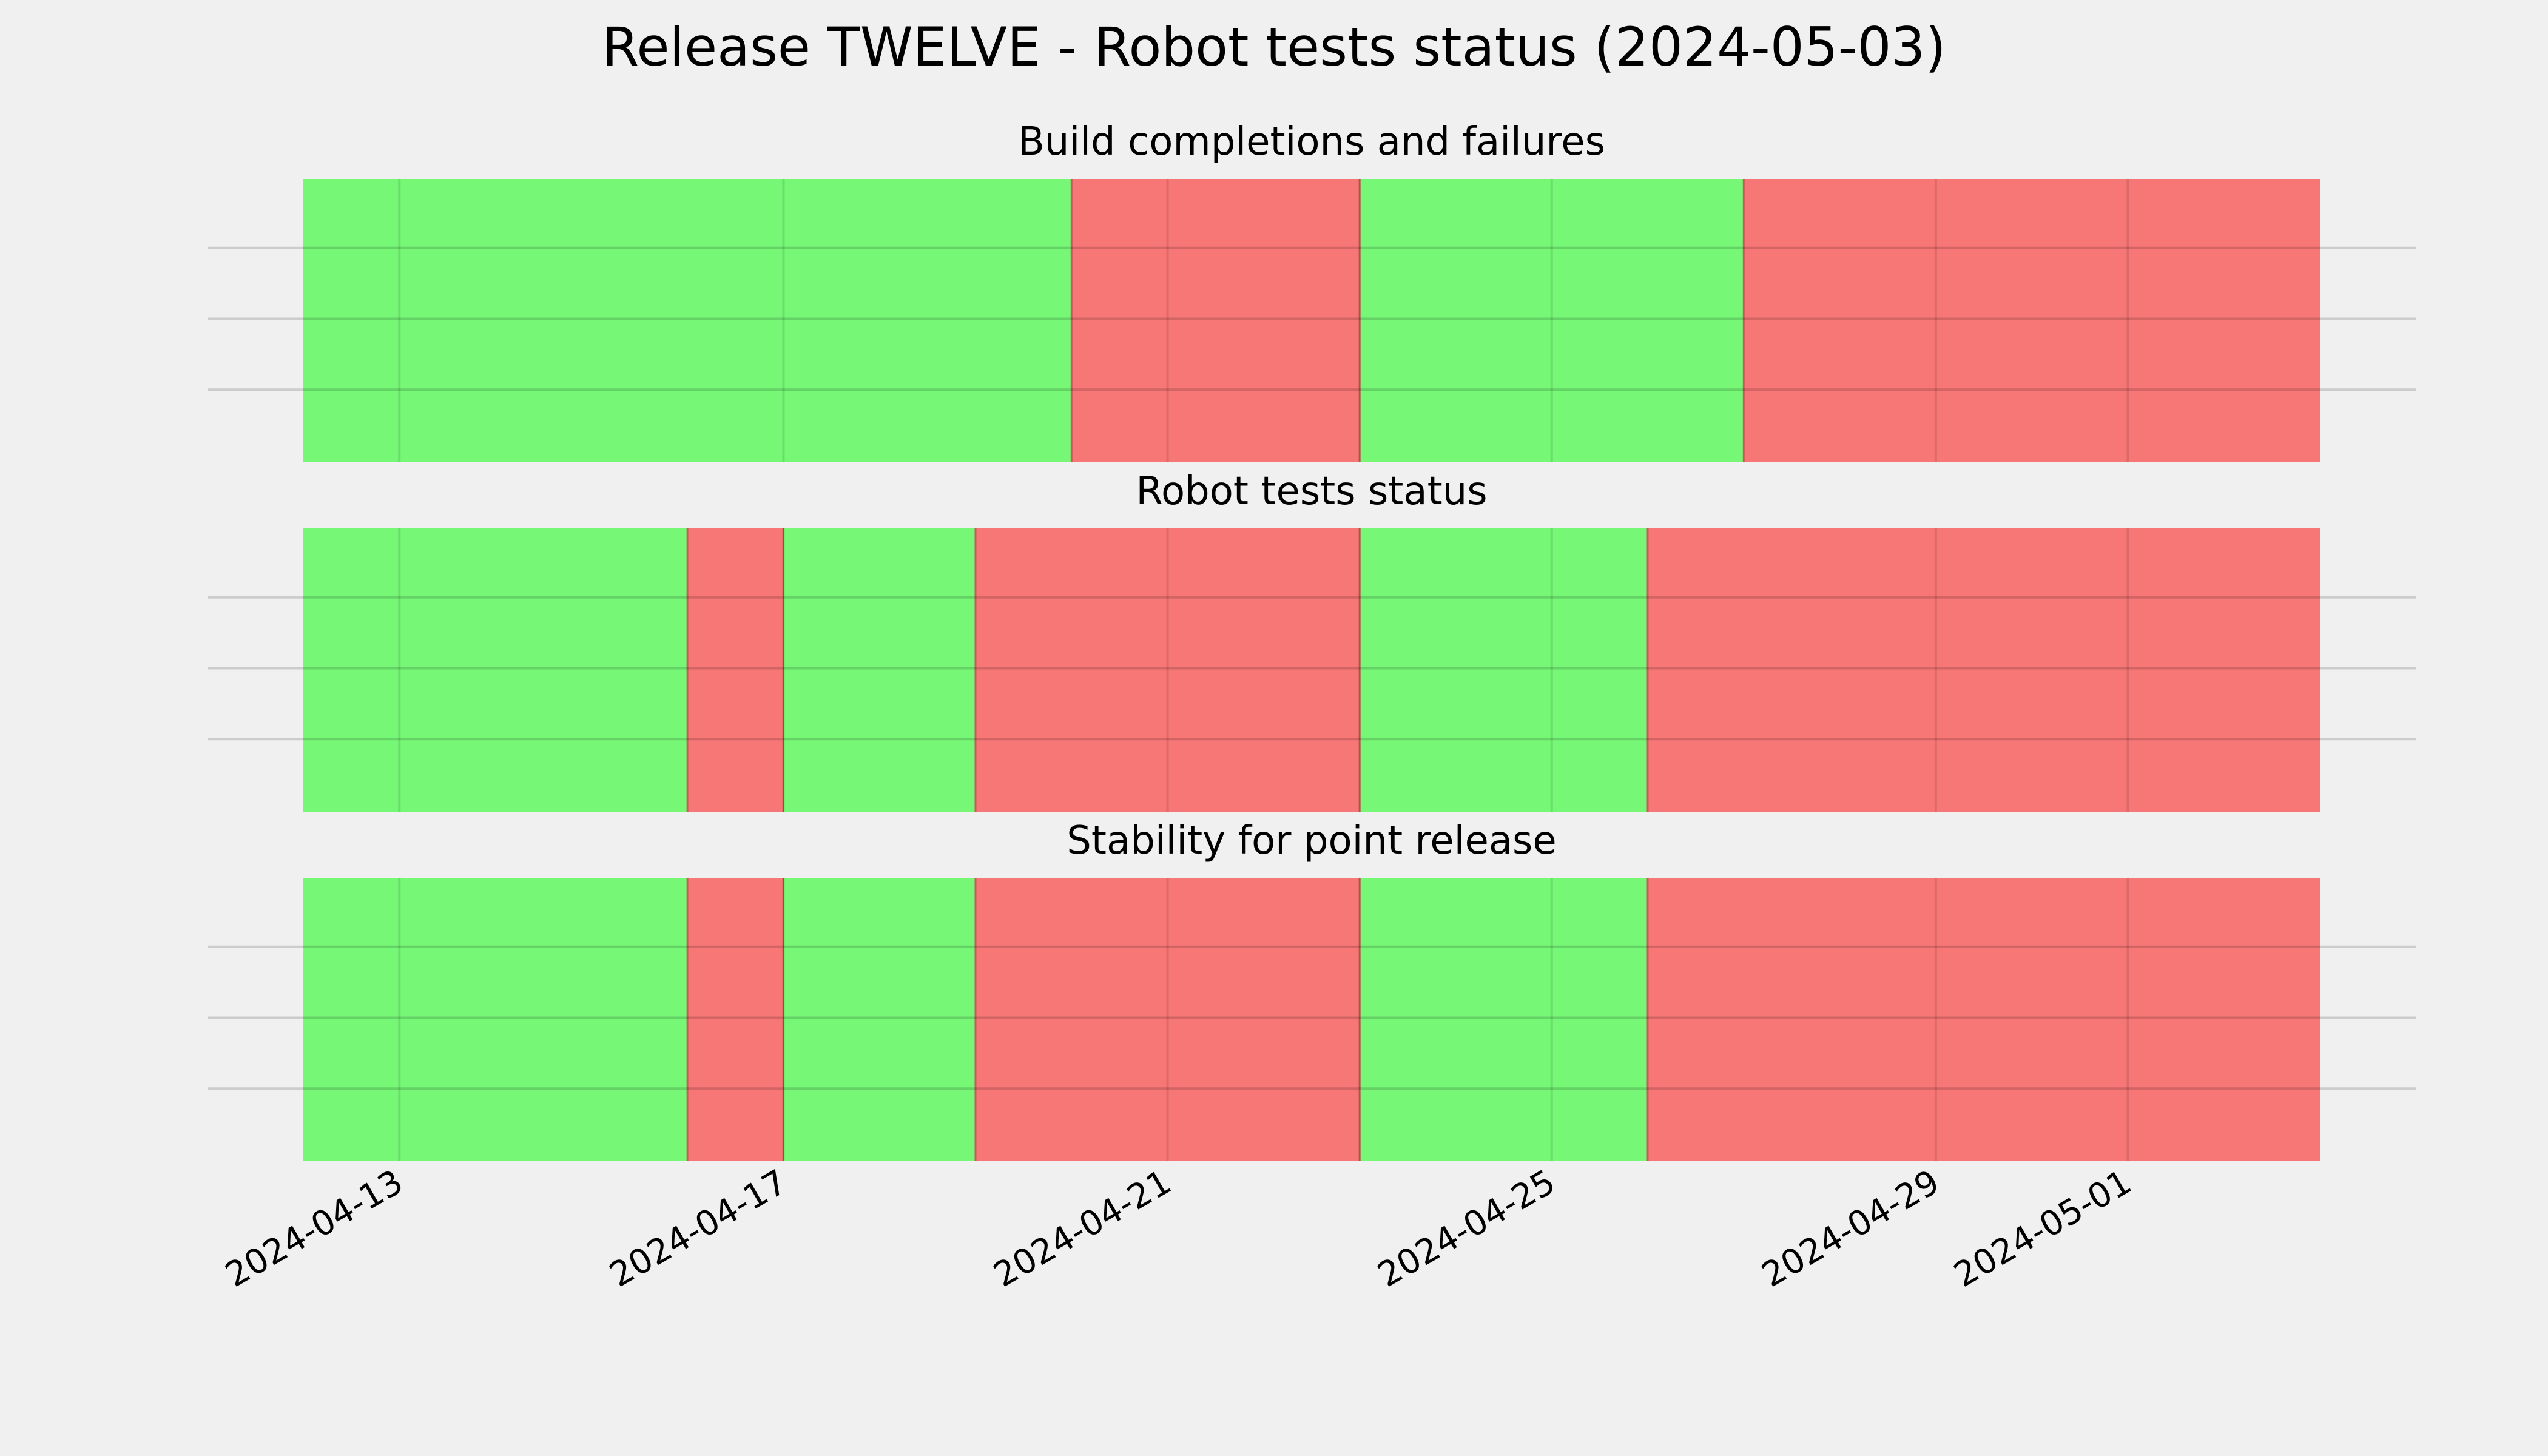 The height and width of the screenshot is (1456, 2548). I want to click on panel-title: Build completions and failures, so click(1311, 142).